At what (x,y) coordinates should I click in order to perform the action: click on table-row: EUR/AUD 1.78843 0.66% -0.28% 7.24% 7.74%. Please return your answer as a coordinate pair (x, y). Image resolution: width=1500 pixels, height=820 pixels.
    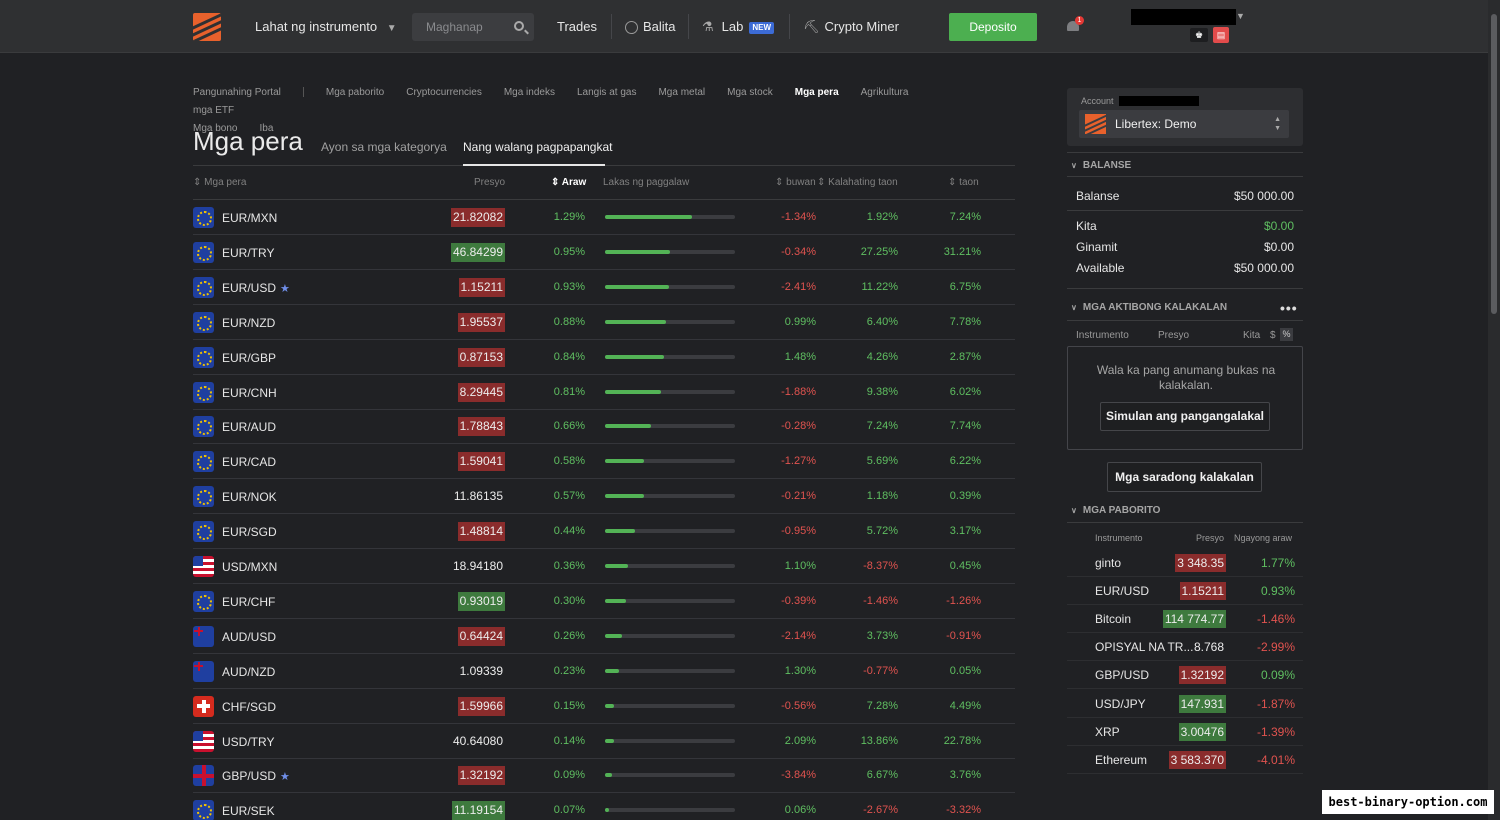
    Looking at the image, I should click on (604, 427).